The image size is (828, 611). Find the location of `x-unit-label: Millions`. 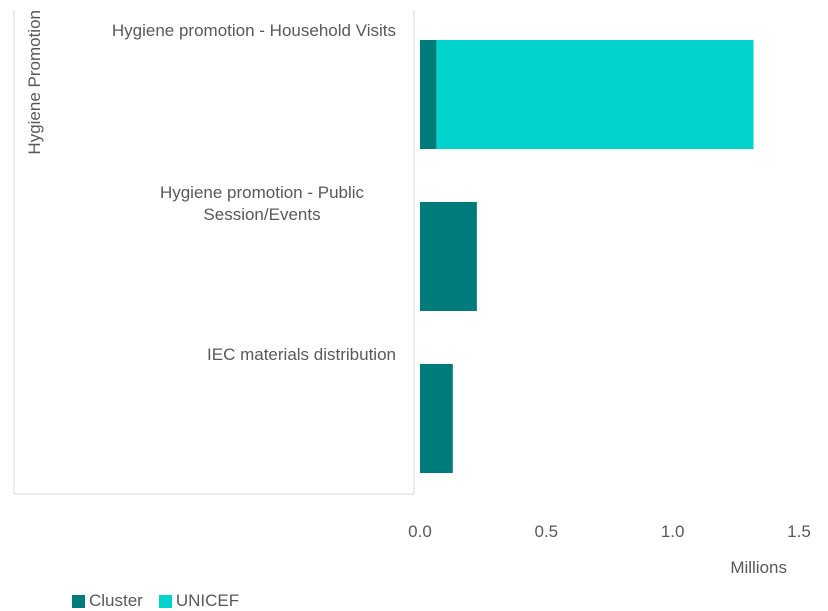

x-unit-label: Millions is located at coordinates (758, 567).